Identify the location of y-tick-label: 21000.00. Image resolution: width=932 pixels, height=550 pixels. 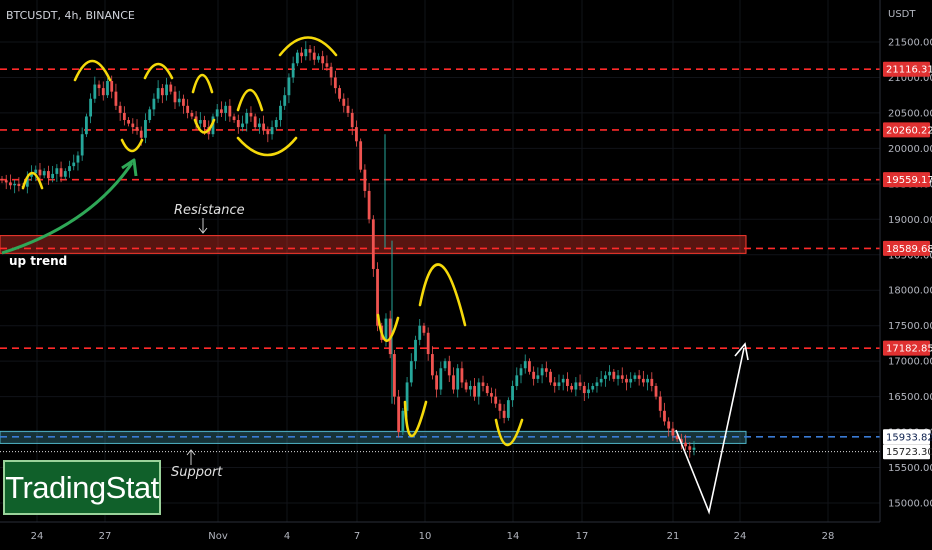
(910, 78).